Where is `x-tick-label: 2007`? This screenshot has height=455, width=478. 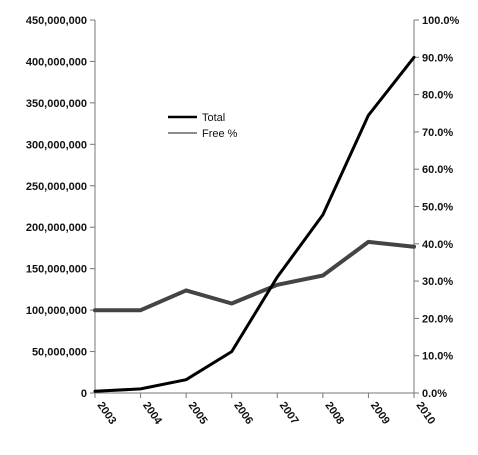 x-tick-label: 2007 is located at coordinates (289, 413).